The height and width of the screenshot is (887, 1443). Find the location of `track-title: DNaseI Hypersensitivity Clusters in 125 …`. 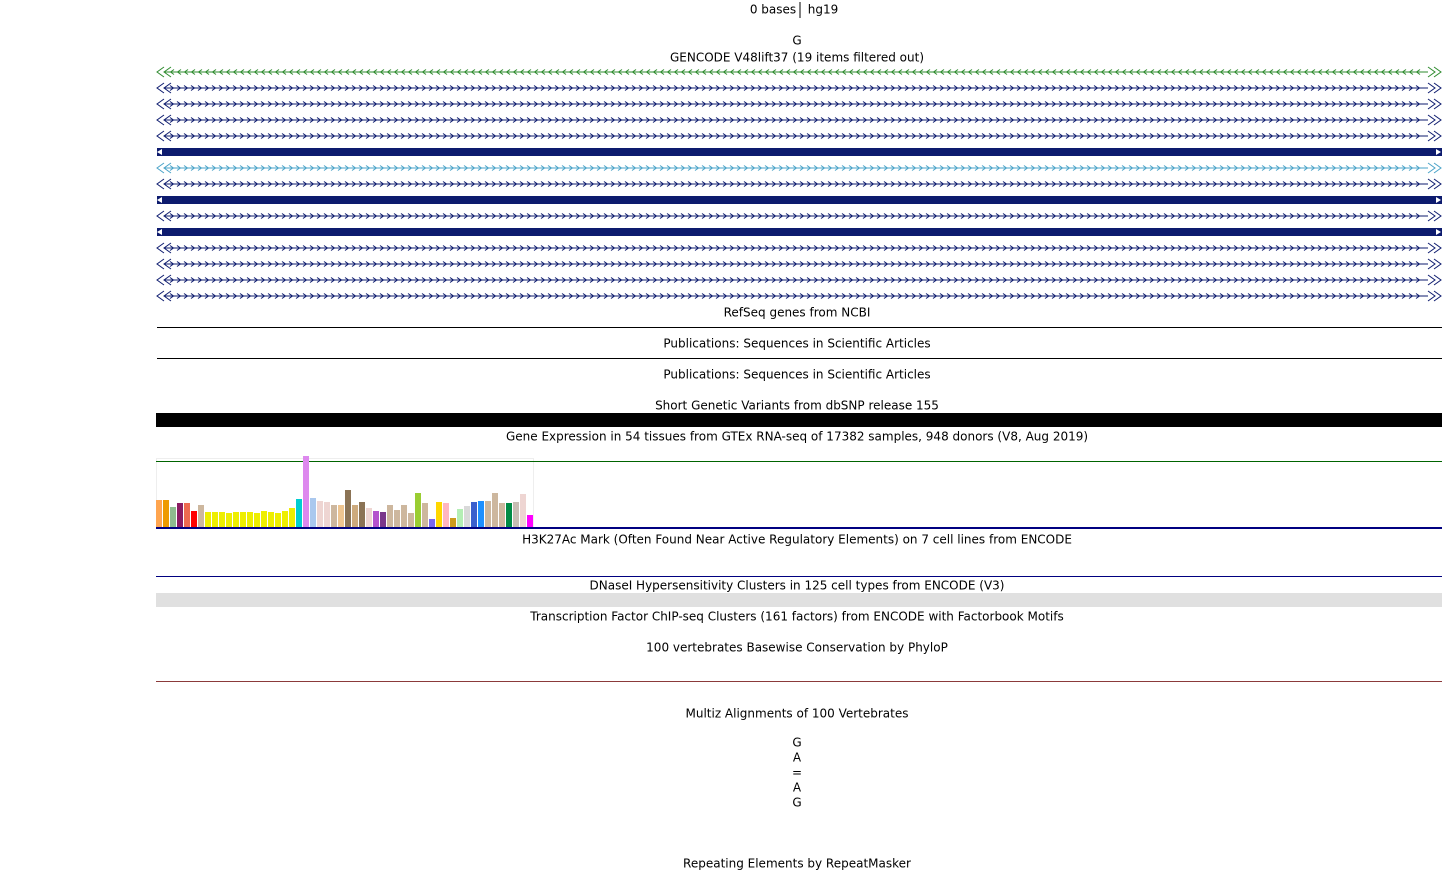

track-title: DNaseI Hypersensitivity Clusters in 125 … is located at coordinates (797, 586).